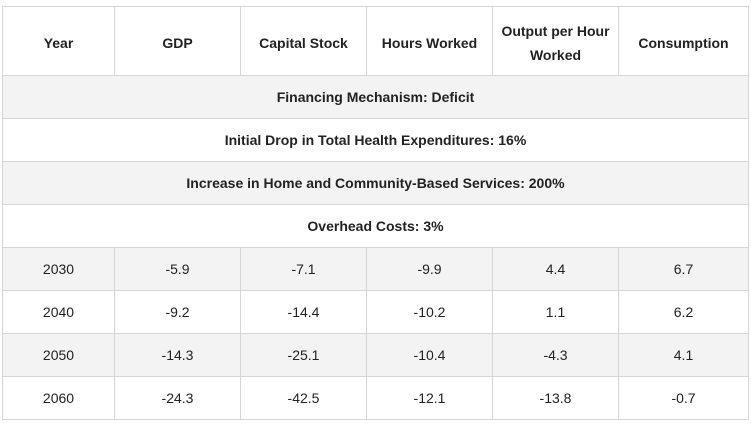 Image resolution: width=751 pixels, height=426 pixels. Describe the element at coordinates (177, 398) in the screenshot. I see `cell-gdp: -24.3` at that location.